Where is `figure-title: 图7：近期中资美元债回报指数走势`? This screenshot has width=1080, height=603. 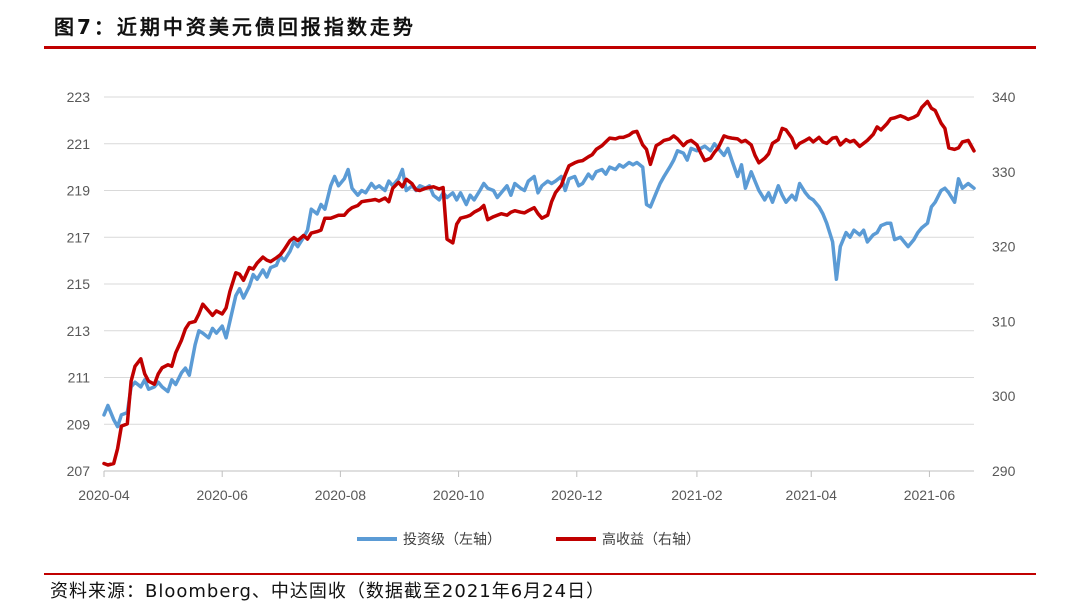
figure-title: 图7：近期中资美元债回报指数走势 is located at coordinates (235, 27).